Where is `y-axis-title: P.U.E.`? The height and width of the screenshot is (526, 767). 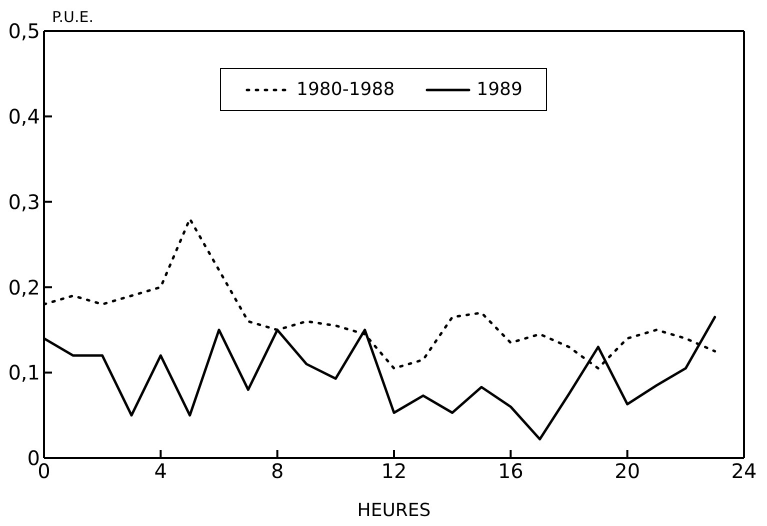 y-axis-title: P.U.E. is located at coordinates (73, 17).